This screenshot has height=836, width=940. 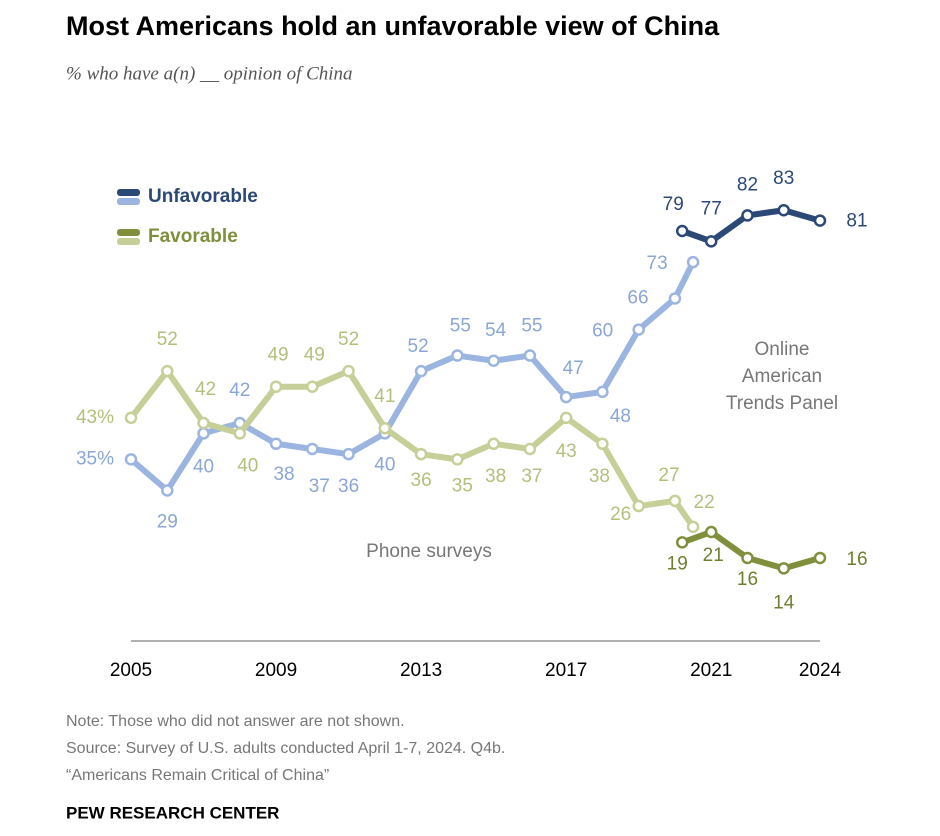 I want to click on data-label: 14, so click(x=784, y=602).